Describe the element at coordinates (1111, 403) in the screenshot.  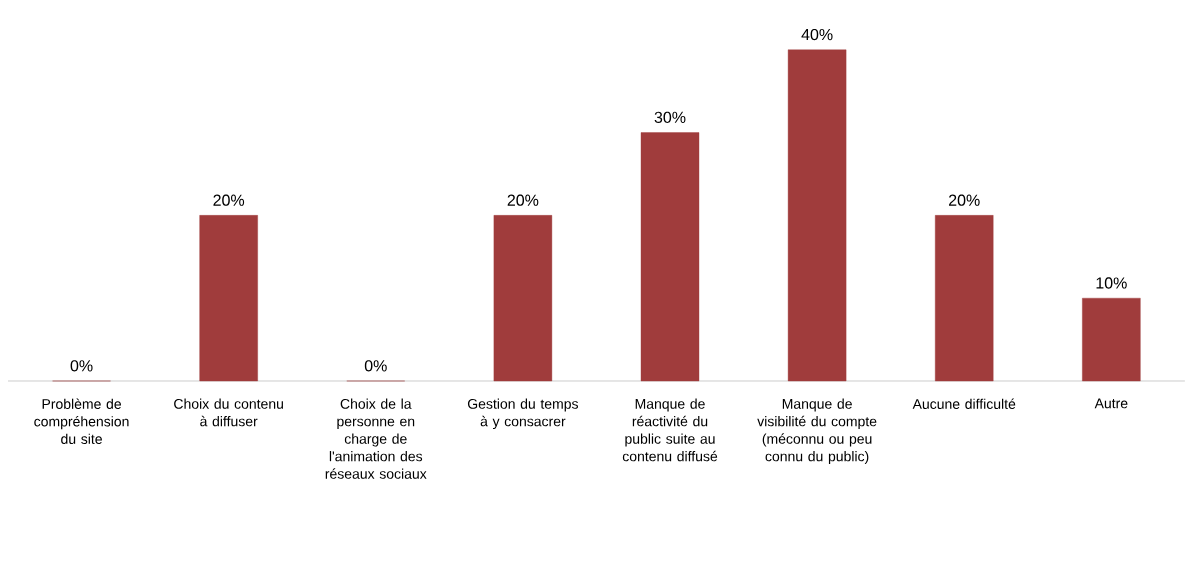
I see `x-tick-label: Autre` at that location.